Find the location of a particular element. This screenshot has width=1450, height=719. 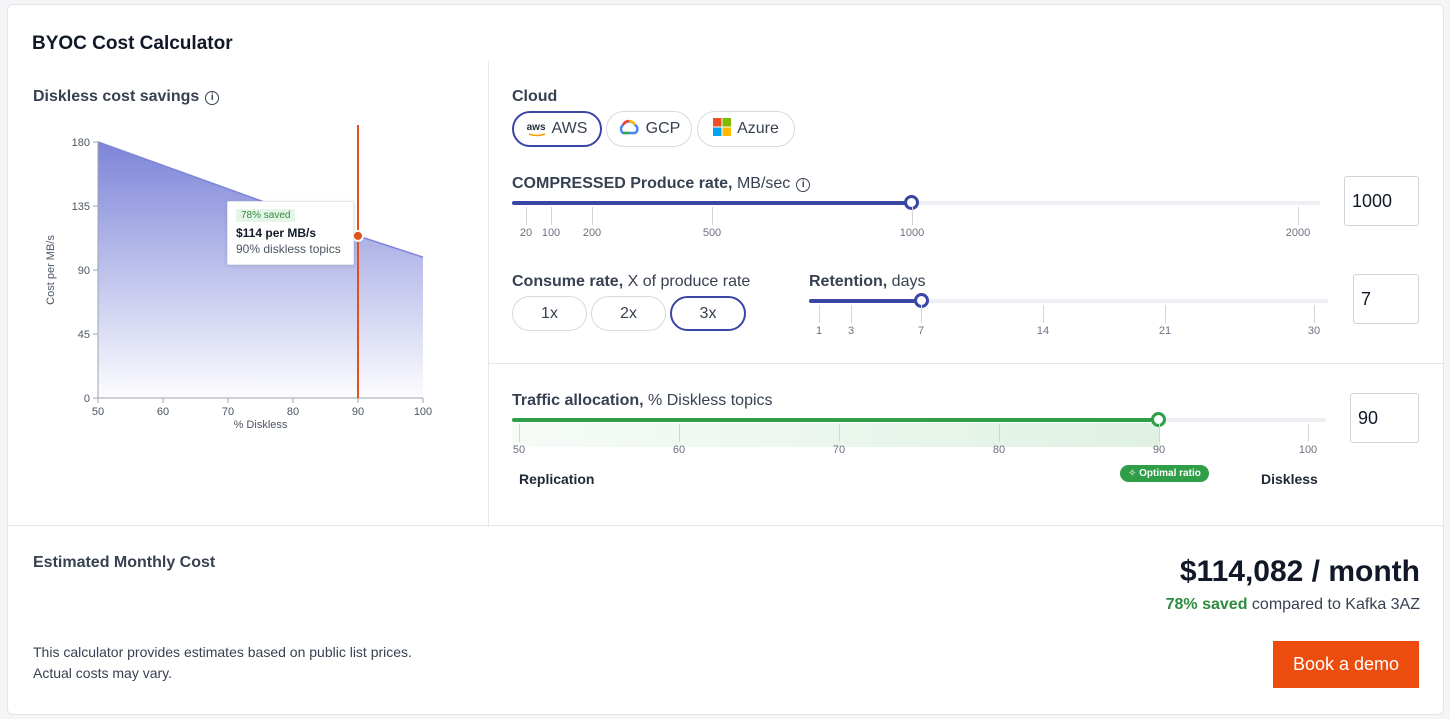

monthly-cost-value: $114,082 / month is located at coordinates (1299, 571).